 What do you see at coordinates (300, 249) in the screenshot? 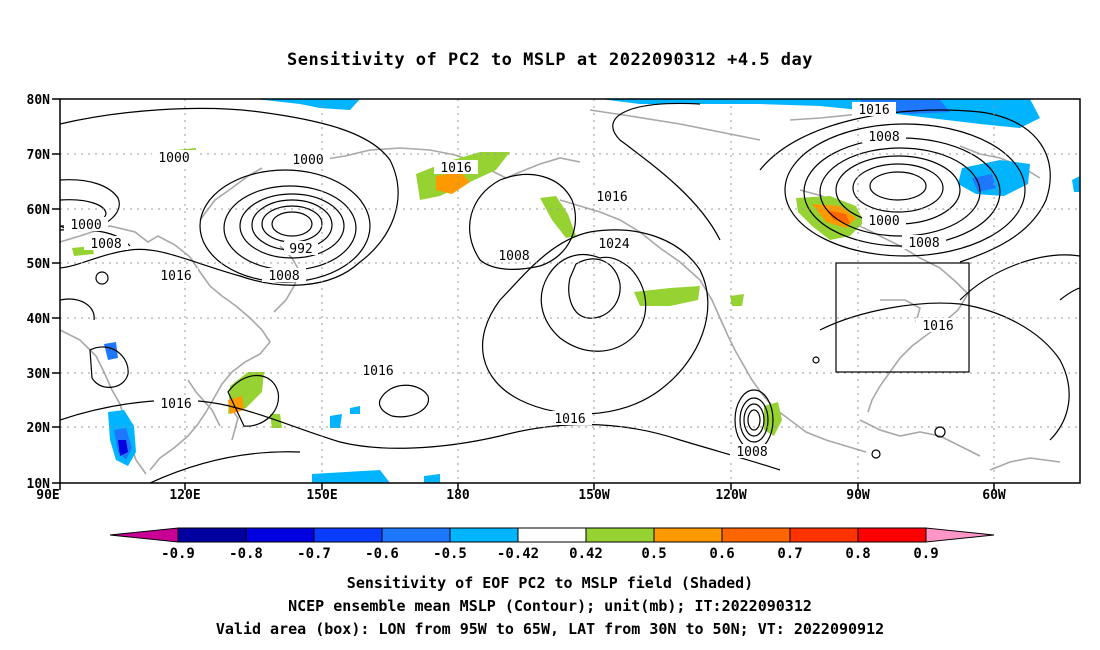
I see `contour-label: 992` at bounding box center [300, 249].